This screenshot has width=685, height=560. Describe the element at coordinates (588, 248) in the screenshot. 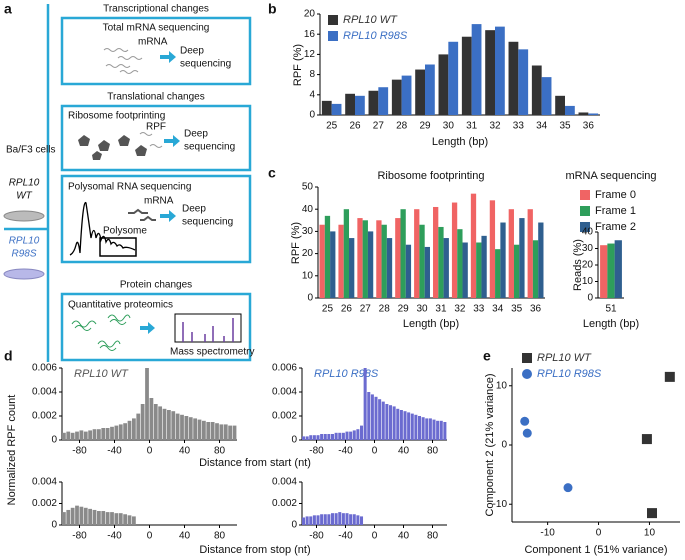

I see `y-tick-label: 30` at that location.